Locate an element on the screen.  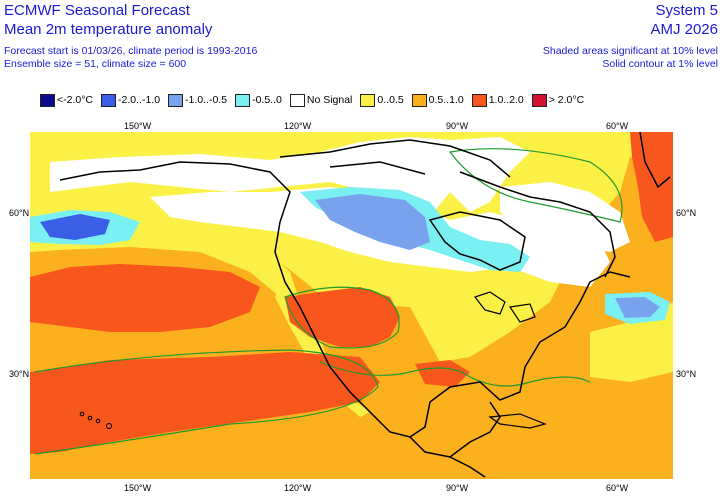
legend-label: -2.0..-1.0 is located at coordinates (139, 100).